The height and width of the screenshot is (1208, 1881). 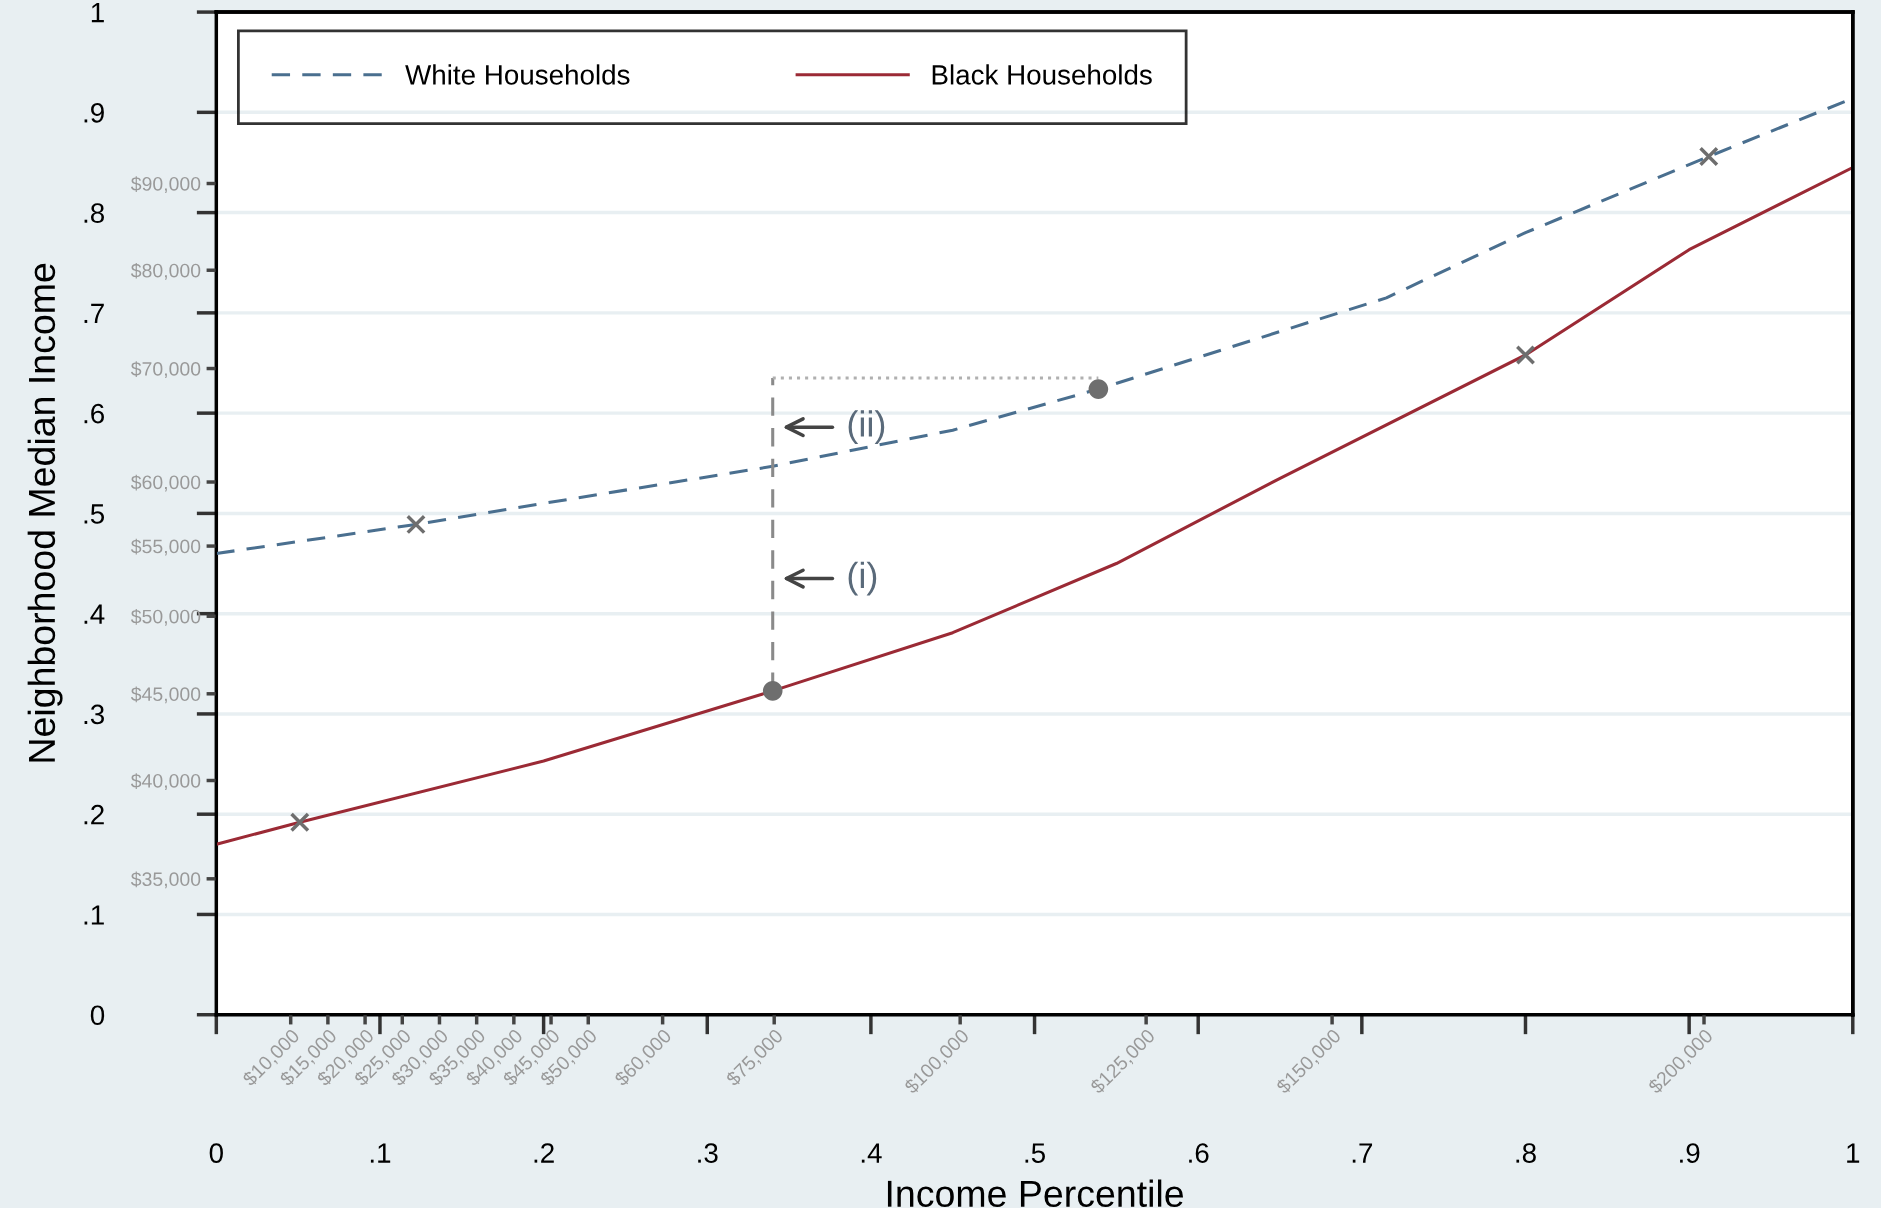 I want to click on y2-tick-label: $50,000, so click(x=165, y=617).